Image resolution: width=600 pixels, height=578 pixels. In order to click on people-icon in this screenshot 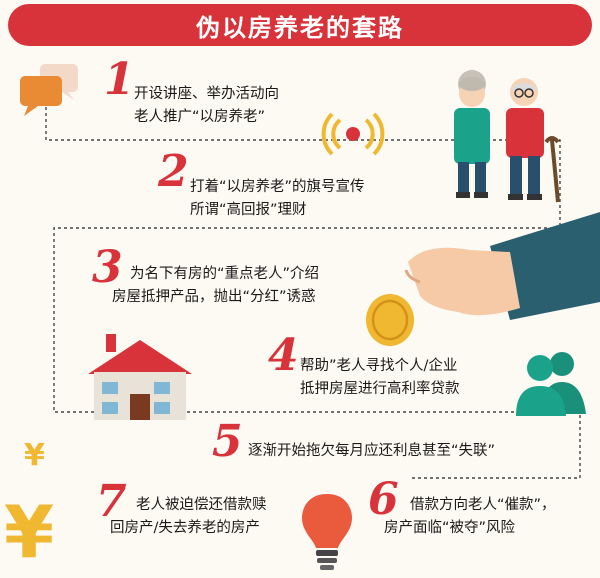, I will do `click(551, 384)`.